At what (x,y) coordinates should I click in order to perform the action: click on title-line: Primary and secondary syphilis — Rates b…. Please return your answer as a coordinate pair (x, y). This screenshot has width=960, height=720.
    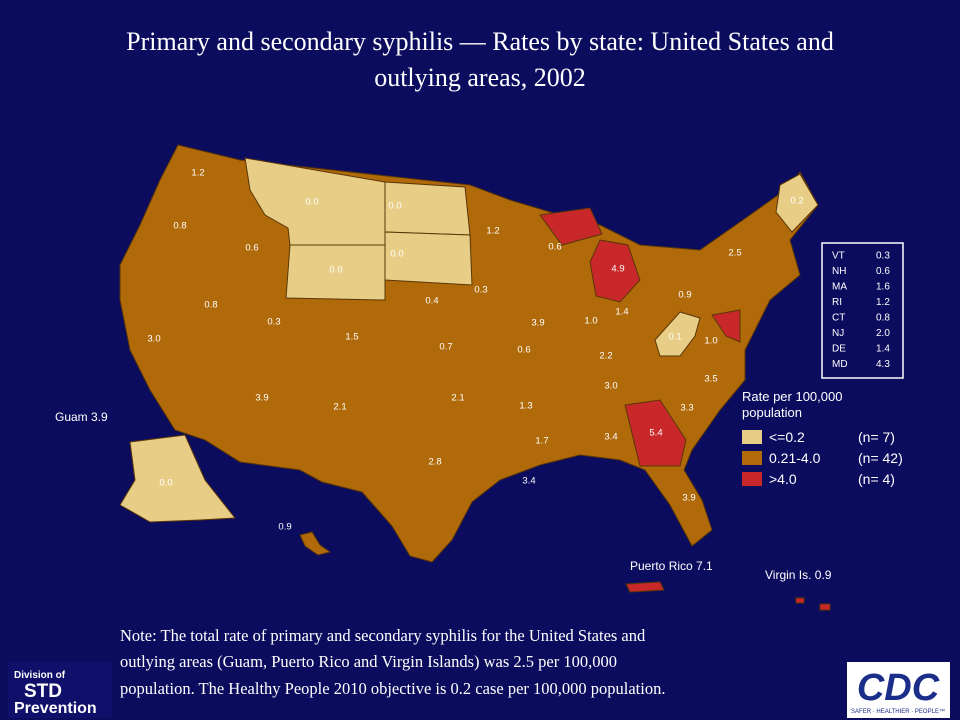
    Looking at the image, I should click on (480, 41).